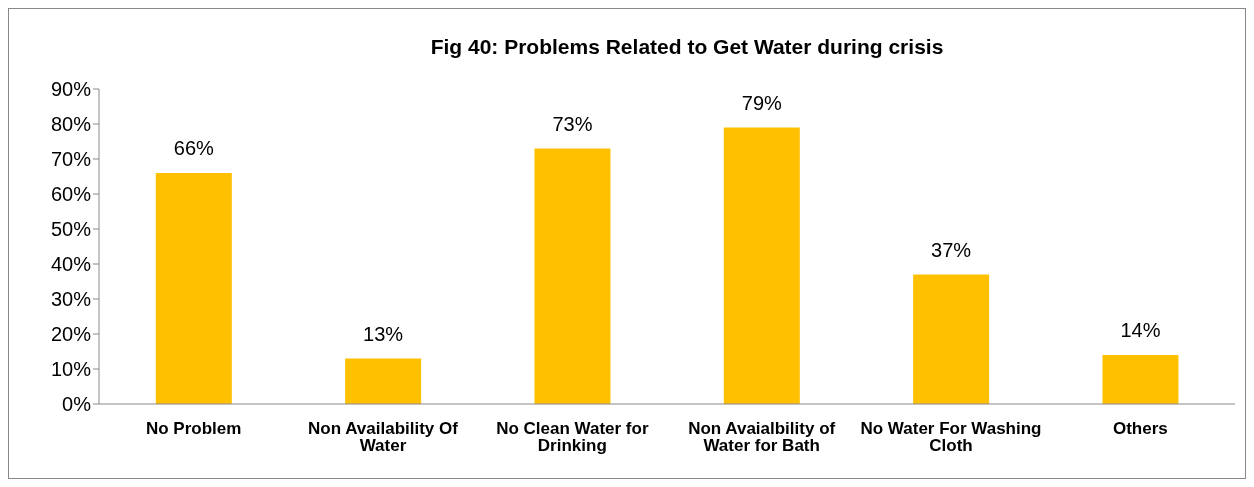  What do you see at coordinates (762, 102) in the screenshot?
I see `data-label: 79%` at bounding box center [762, 102].